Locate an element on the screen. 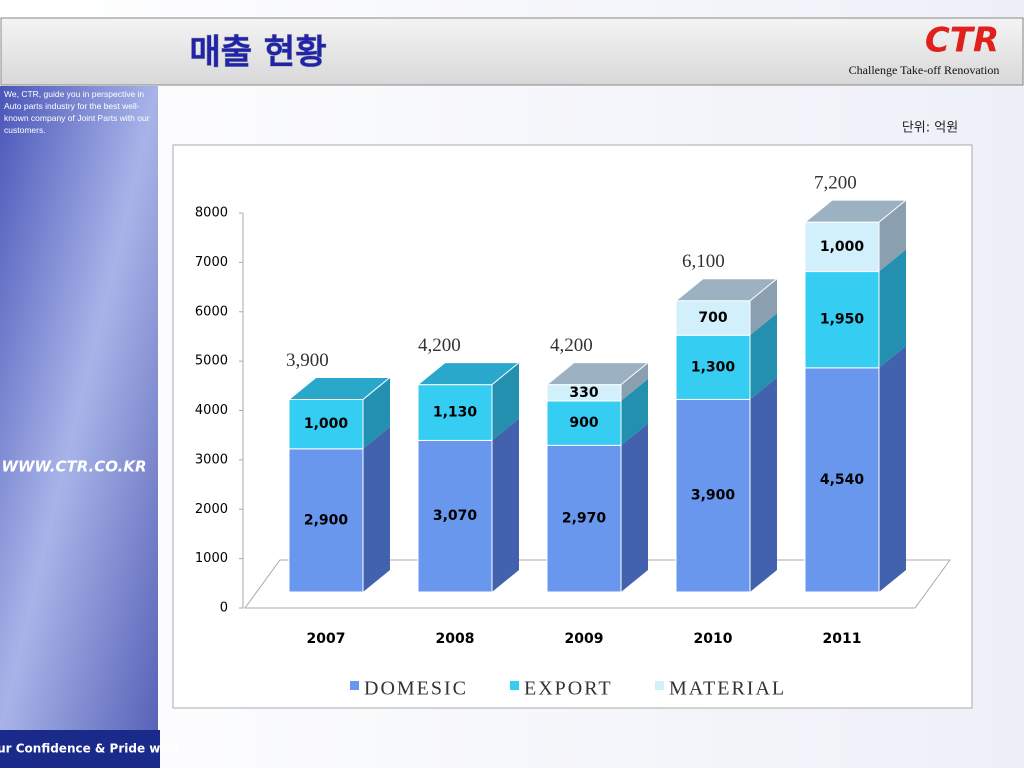 This screenshot has width=1024, height=772. unit-label: 단위: 억원 is located at coordinates (930, 128).